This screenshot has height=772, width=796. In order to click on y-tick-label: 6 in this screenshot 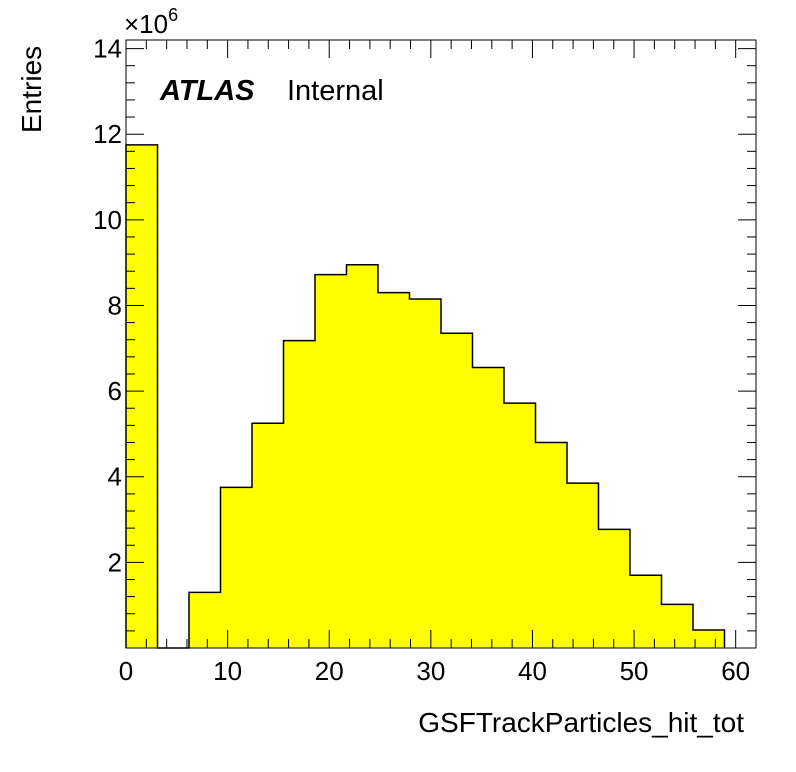, I will do `click(115, 391)`.